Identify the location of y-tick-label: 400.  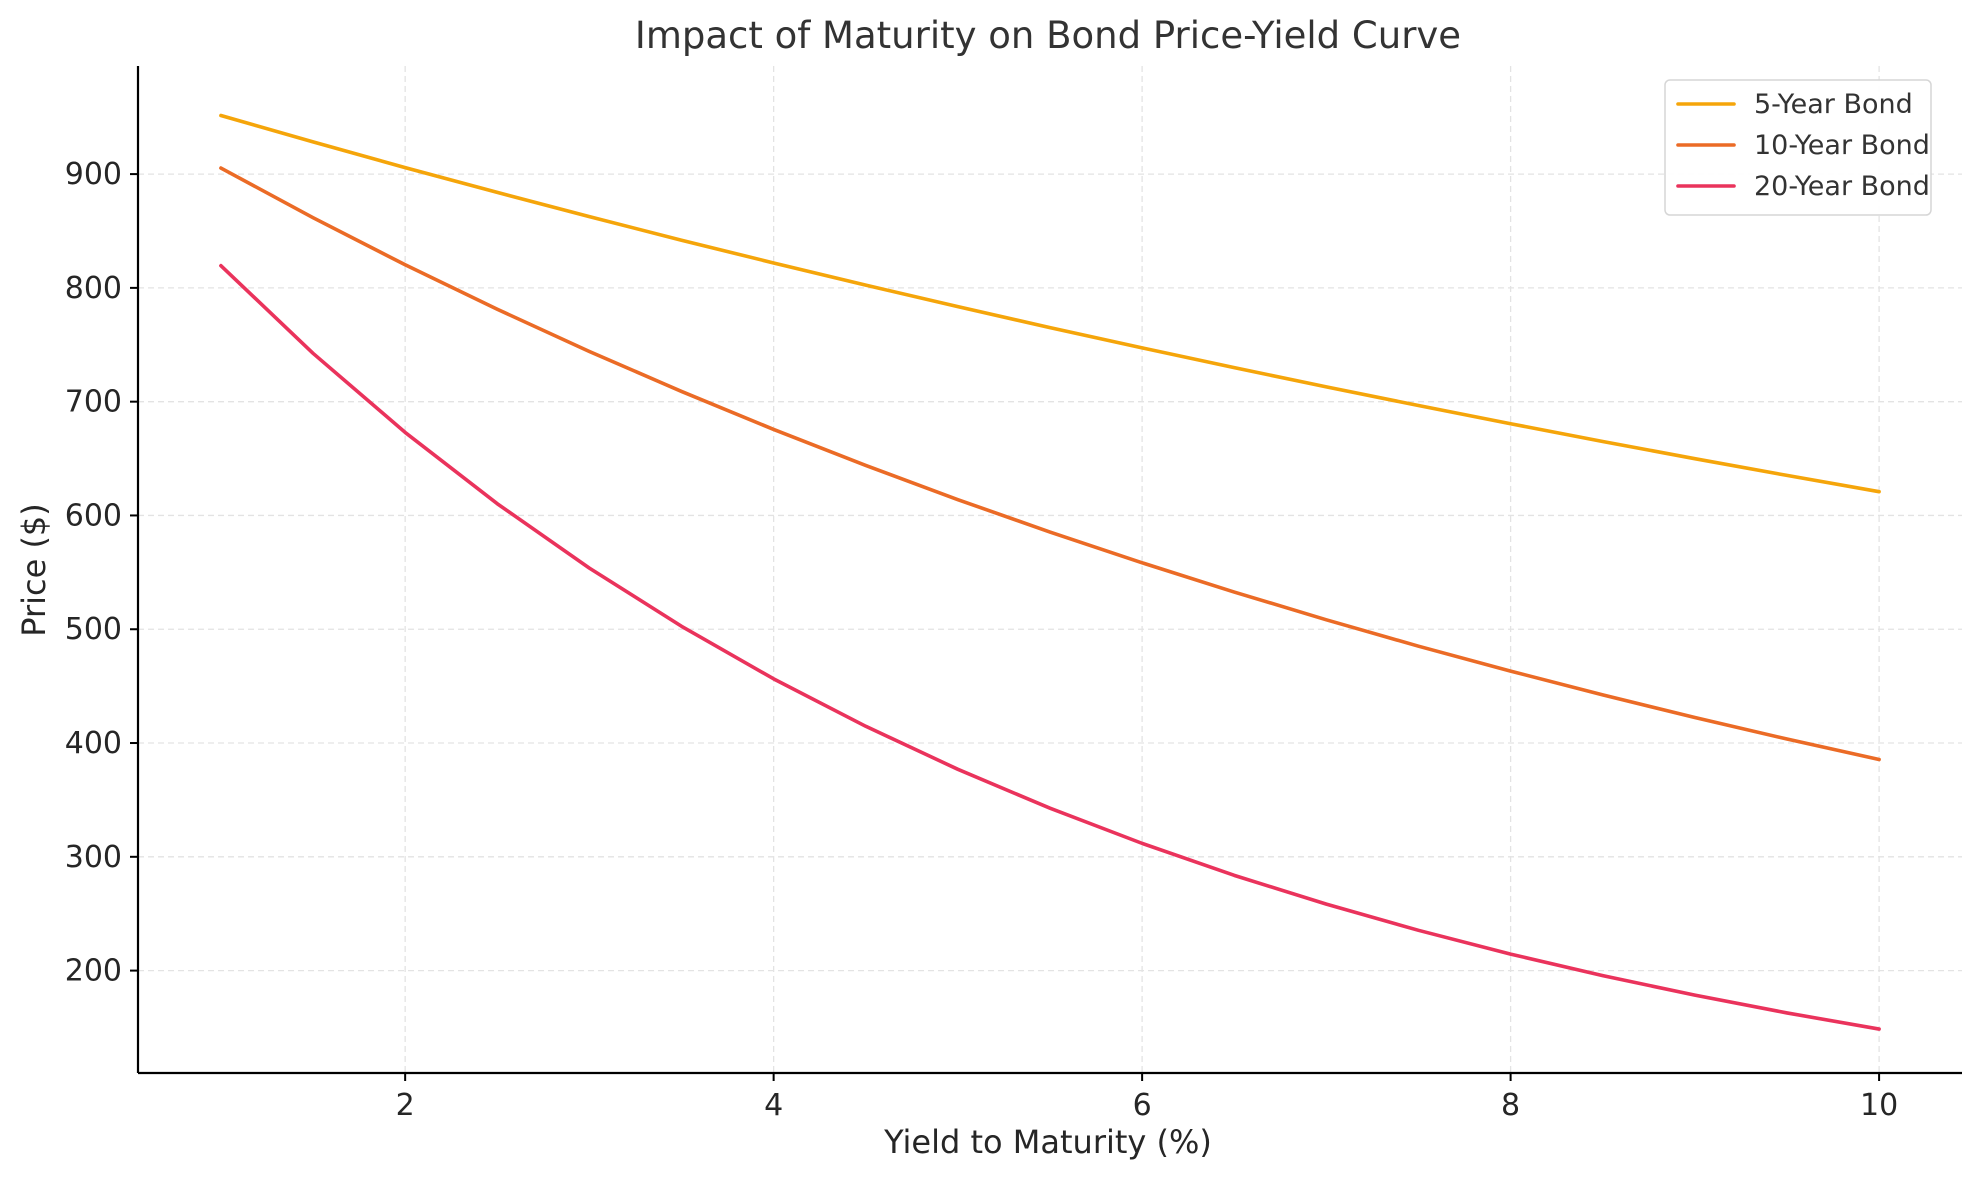
(93, 743).